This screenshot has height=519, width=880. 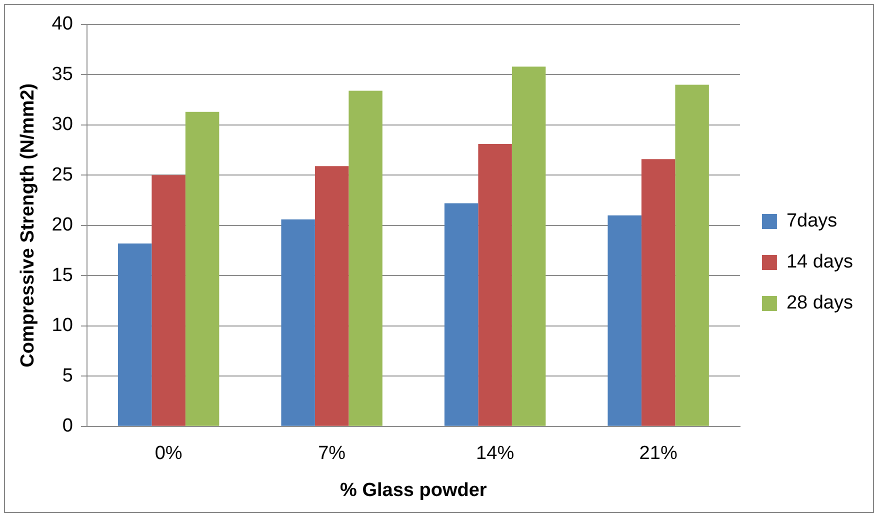 I want to click on legend-label: 28 days, so click(x=819, y=303).